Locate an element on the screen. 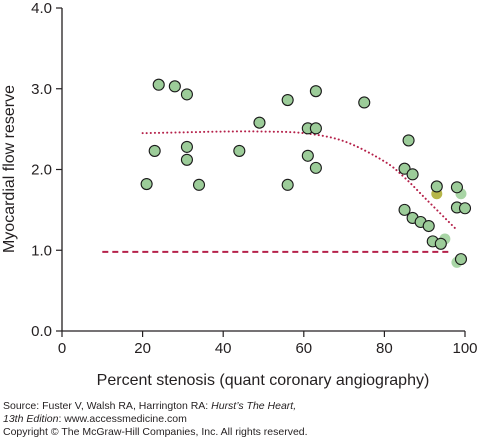 The image size is (480, 440). edition-line: 13th Edition: www.accessmedicine.com is located at coordinates (95, 419).